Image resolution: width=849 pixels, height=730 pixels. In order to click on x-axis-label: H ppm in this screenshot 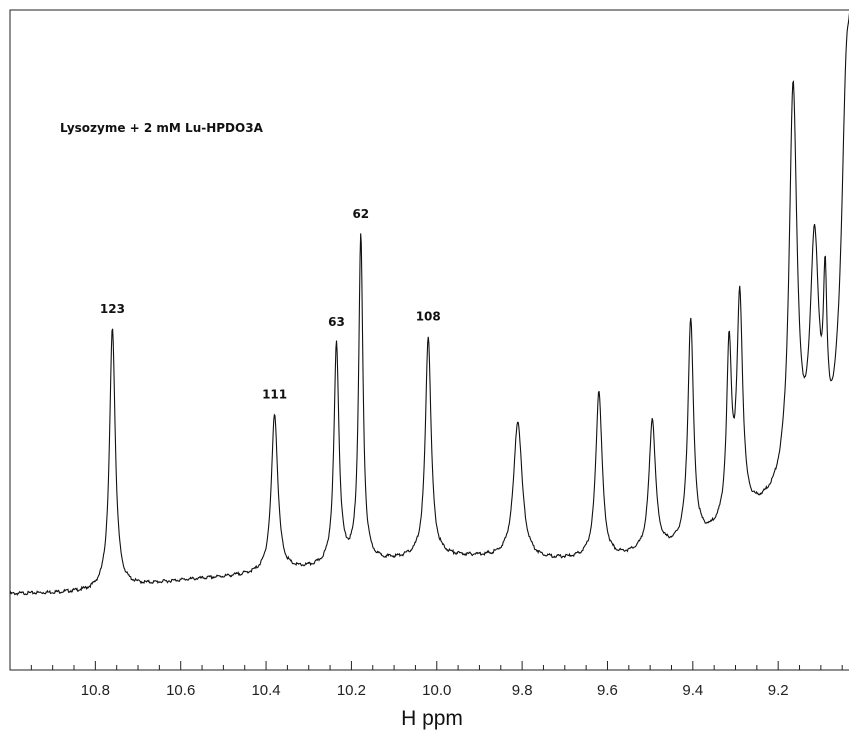, I will do `click(432, 718)`.